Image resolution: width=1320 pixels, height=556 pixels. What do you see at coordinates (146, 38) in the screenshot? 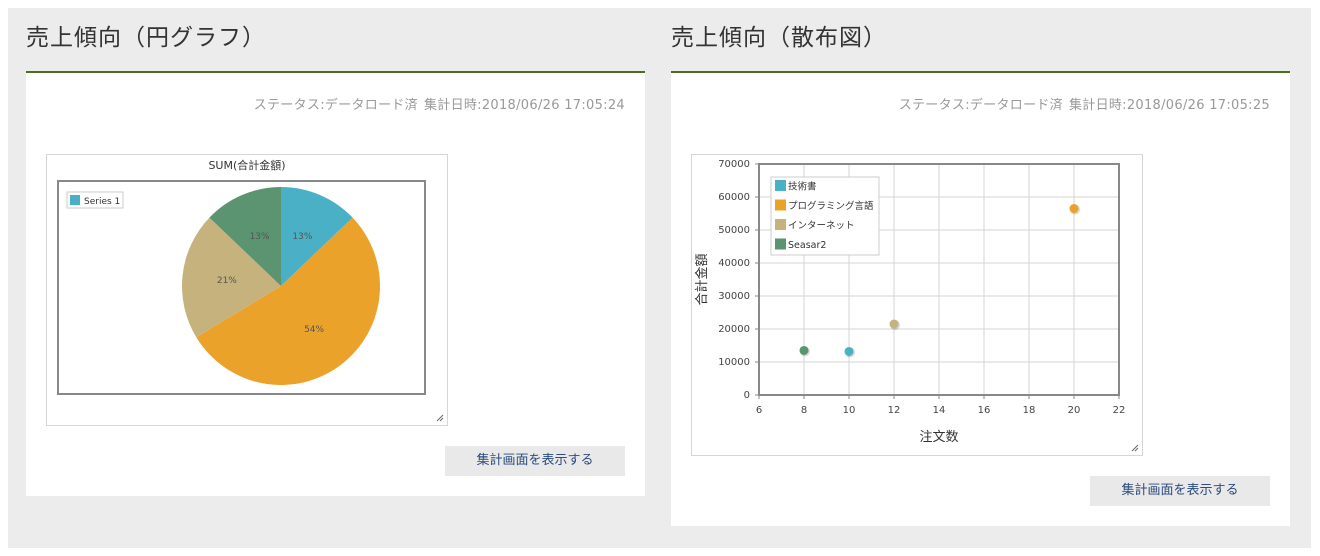
I see `panel-title: 売上傾向（円グラフ）` at bounding box center [146, 38].